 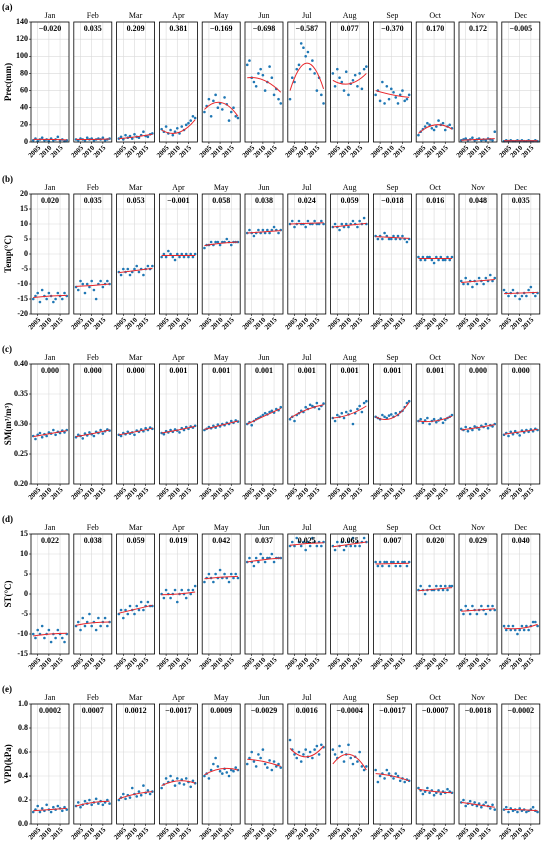 What do you see at coordinates (307, 187) in the screenshot?
I see `month-title: Jul` at bounding box center [307, 187].